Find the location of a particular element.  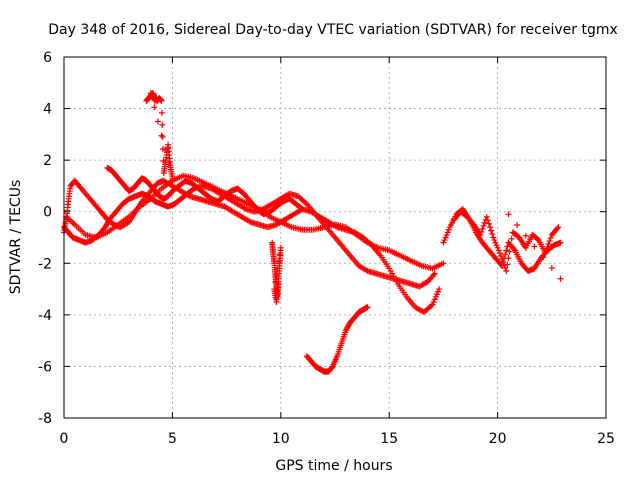

y-axis-label: SDTVAR / TECUs is located at coordinates (16, 237).